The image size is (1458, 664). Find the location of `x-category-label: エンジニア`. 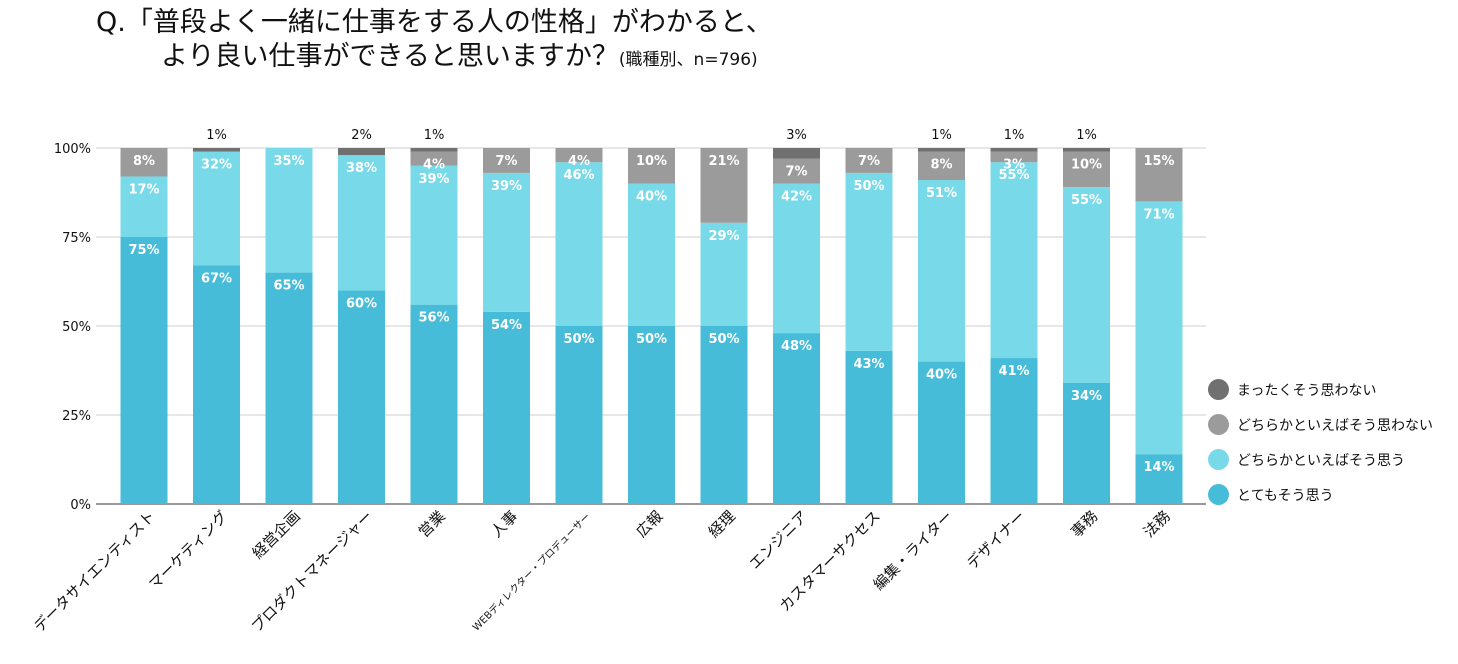

x-category-label: エンジニア is located at coordinates (779, 540).